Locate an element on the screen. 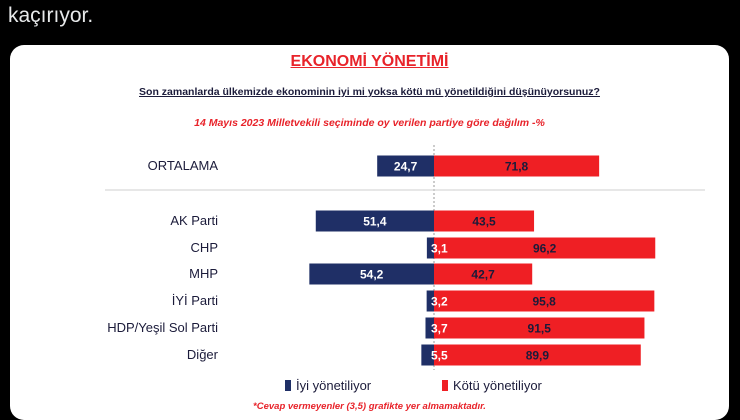 This screenshot has height=420, width=740. chart-title: EKONOMİ YÖNETİMİ is located at coordinates (369, 61).